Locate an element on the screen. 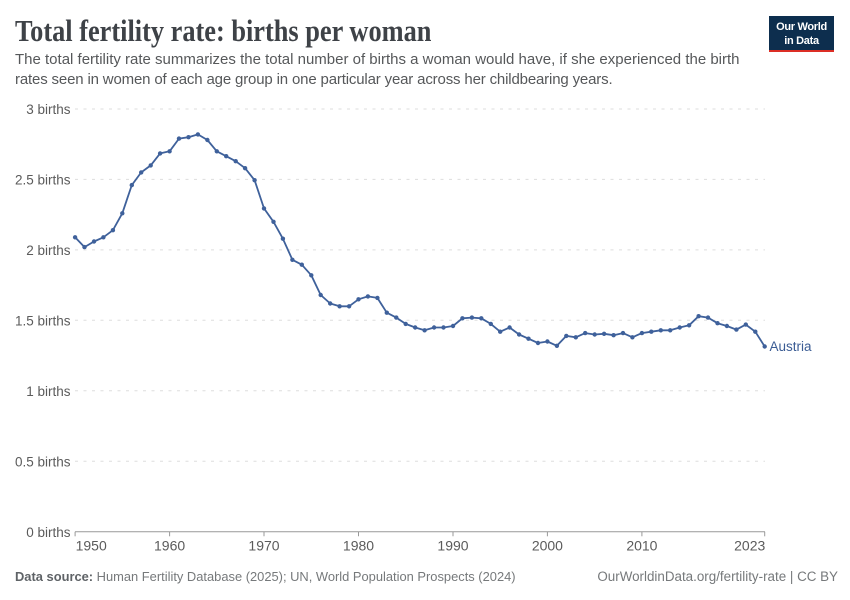 The image size is (850, 600). svg-text: 1980 is located at coordinates (358, 546).